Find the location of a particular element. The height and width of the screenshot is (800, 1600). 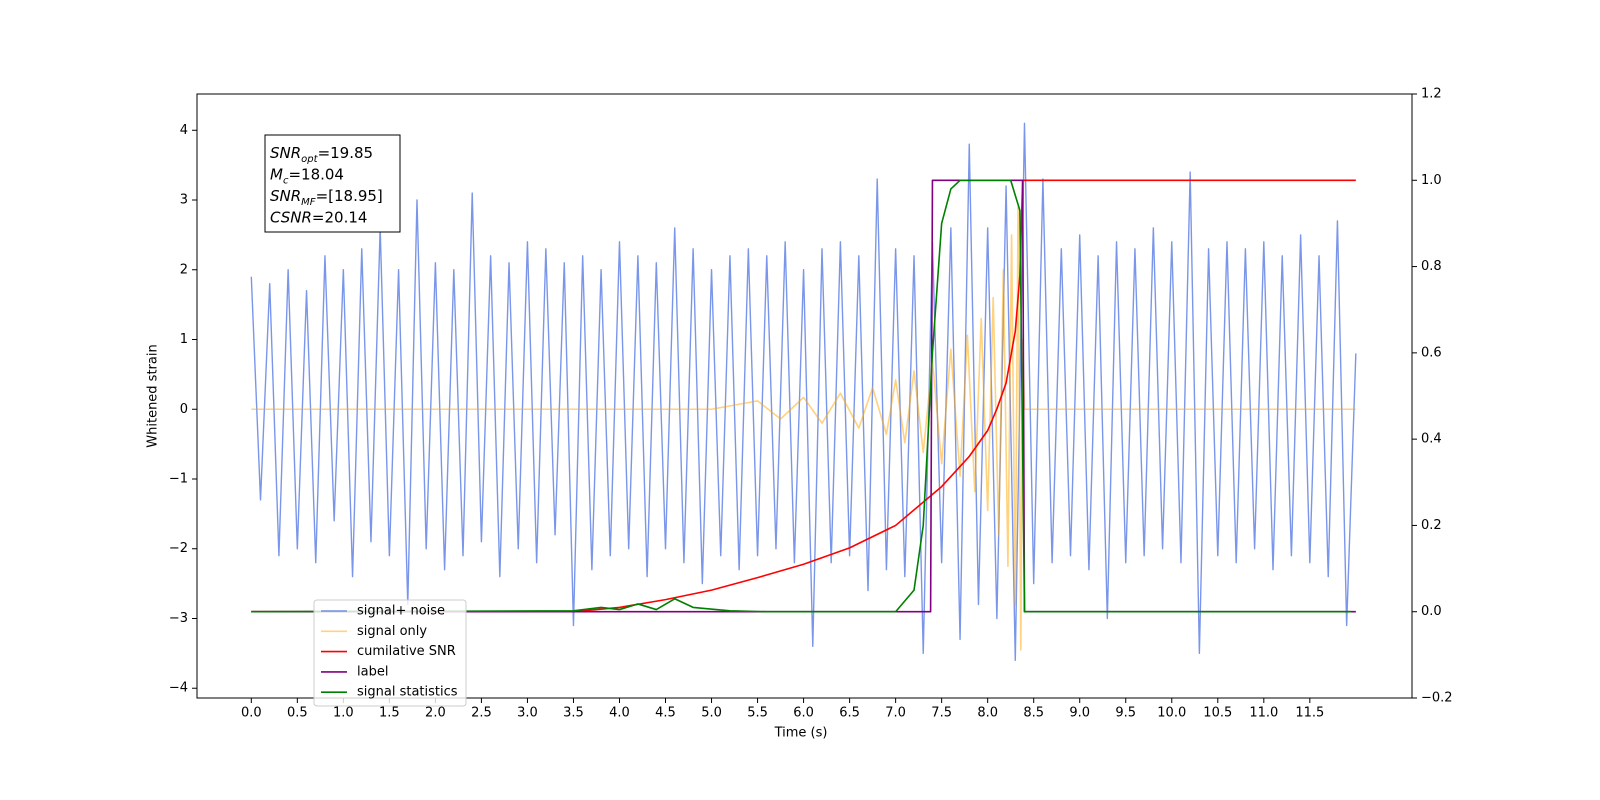

y-tick-label: 1 is located at coordinates (184, 339).